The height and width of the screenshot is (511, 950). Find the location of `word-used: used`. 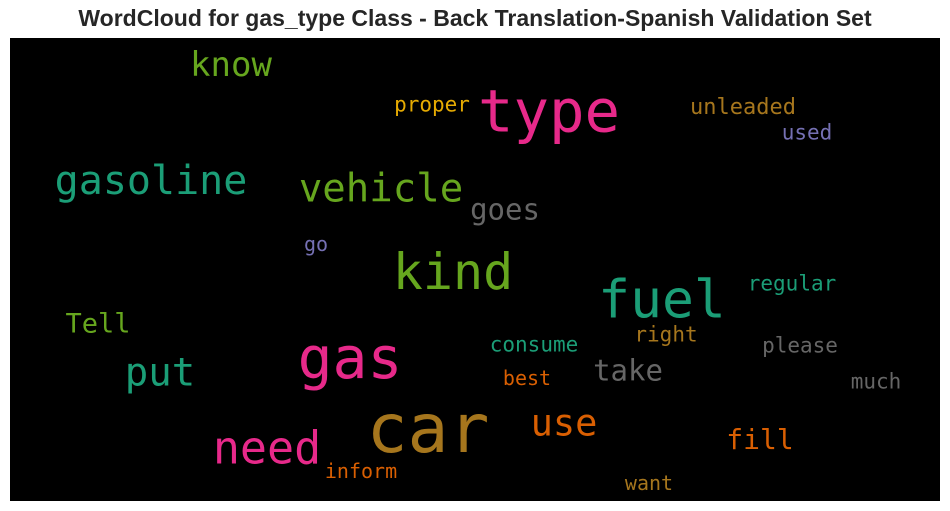

word-used: used is located at coordinates (807, 132).